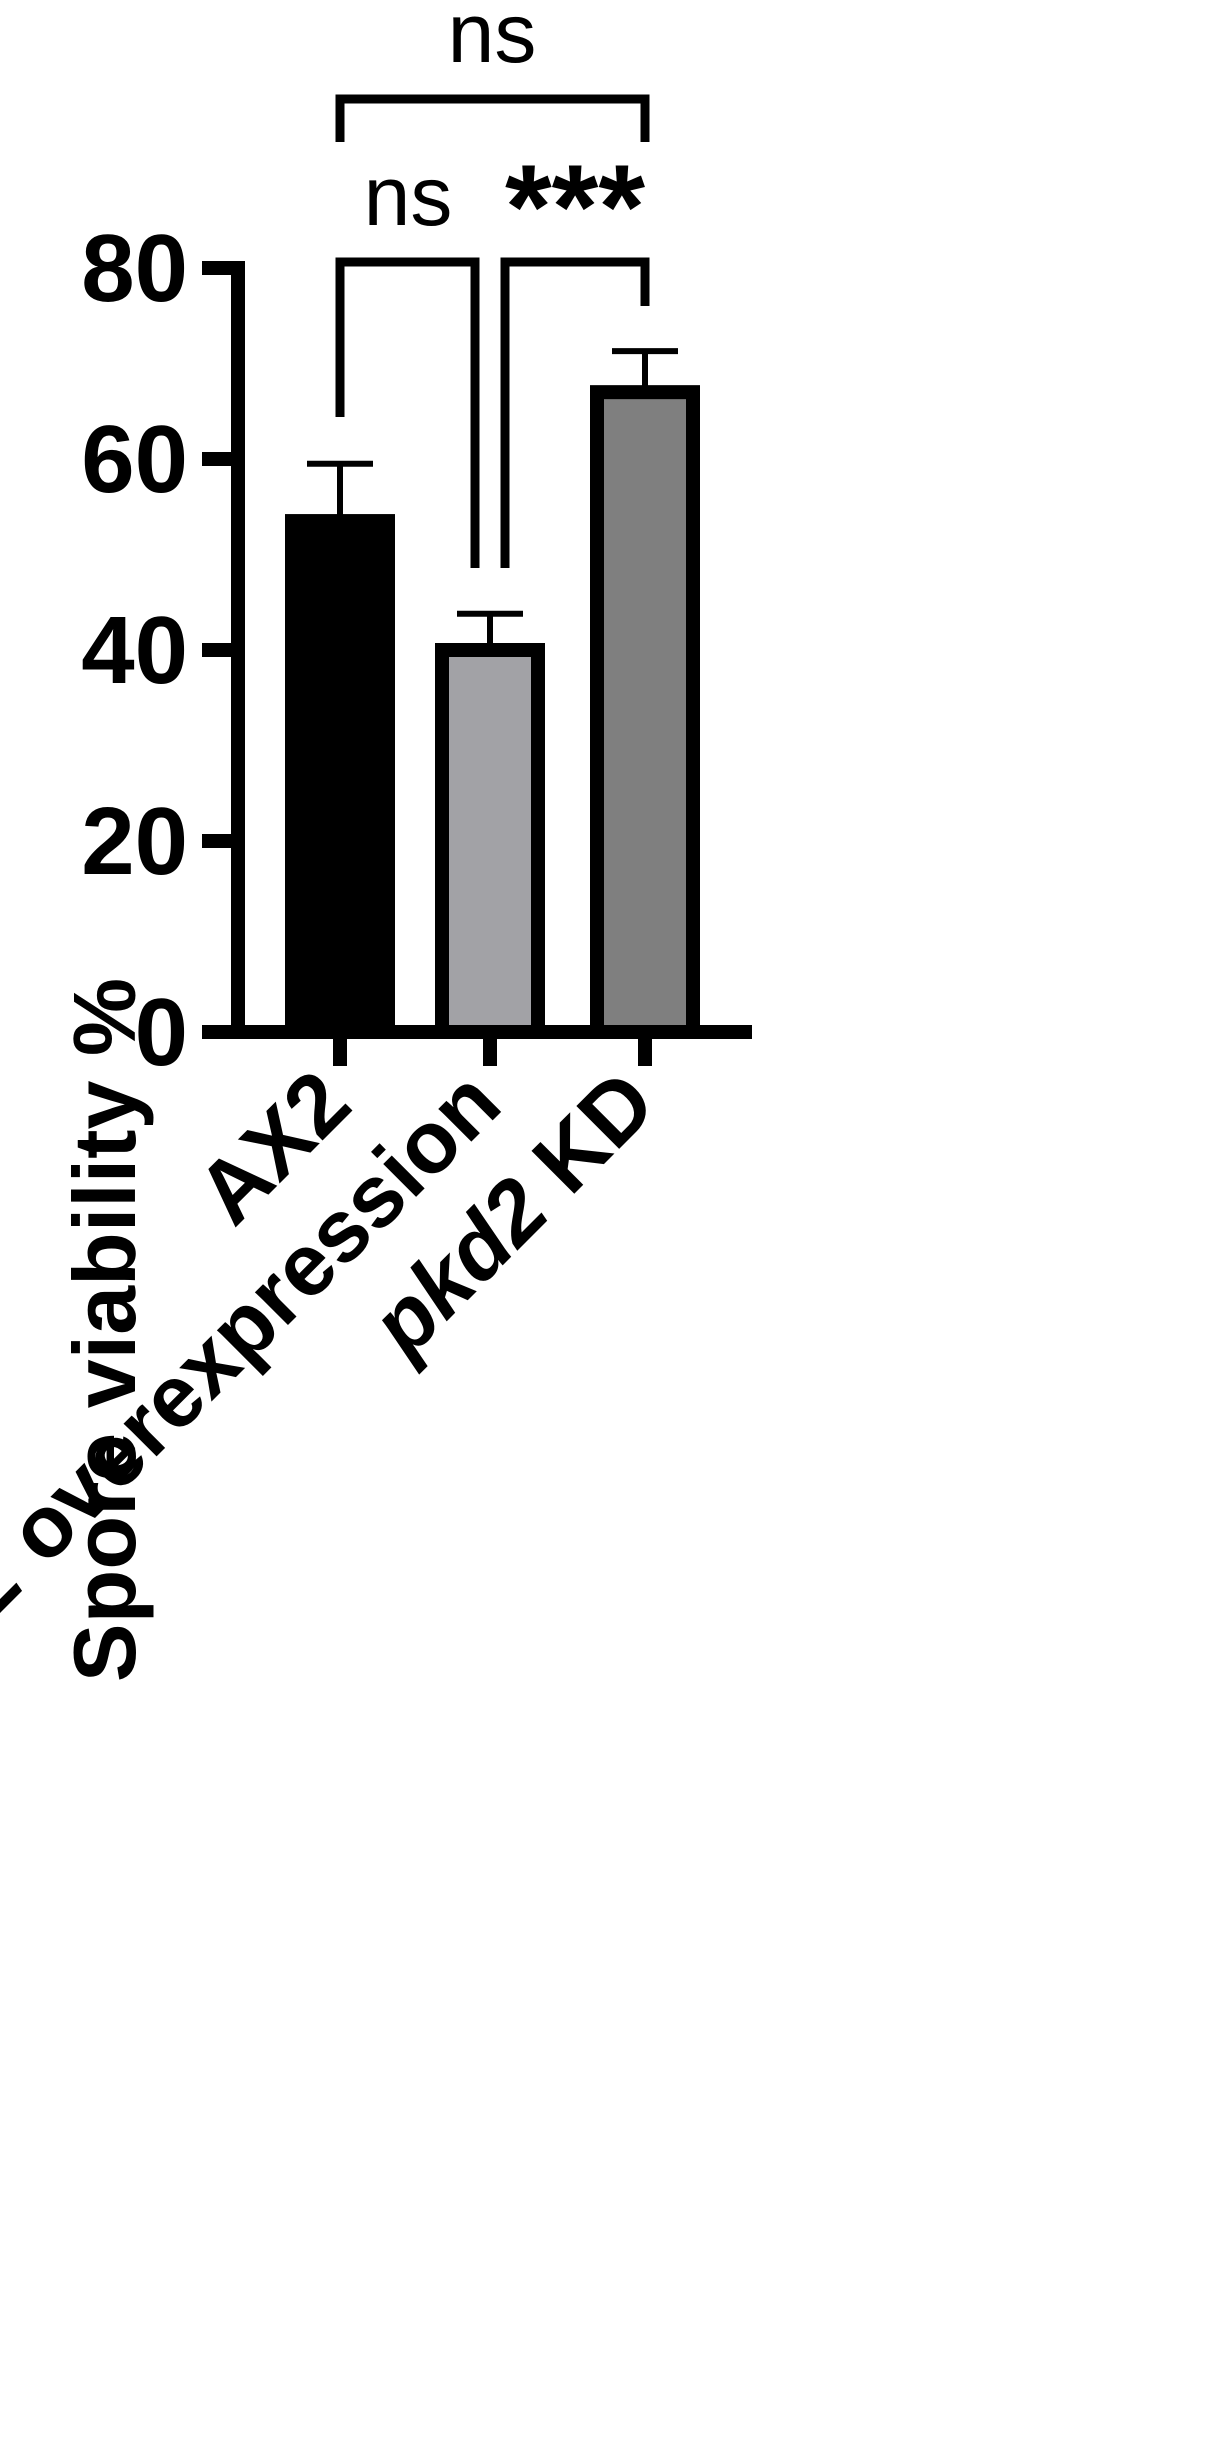 The image size is (1228, 2461). What do you see at coordinates (134, 841) in the screenshot?
I see `y-tick-label: 20` at bounding box center [134, 841].